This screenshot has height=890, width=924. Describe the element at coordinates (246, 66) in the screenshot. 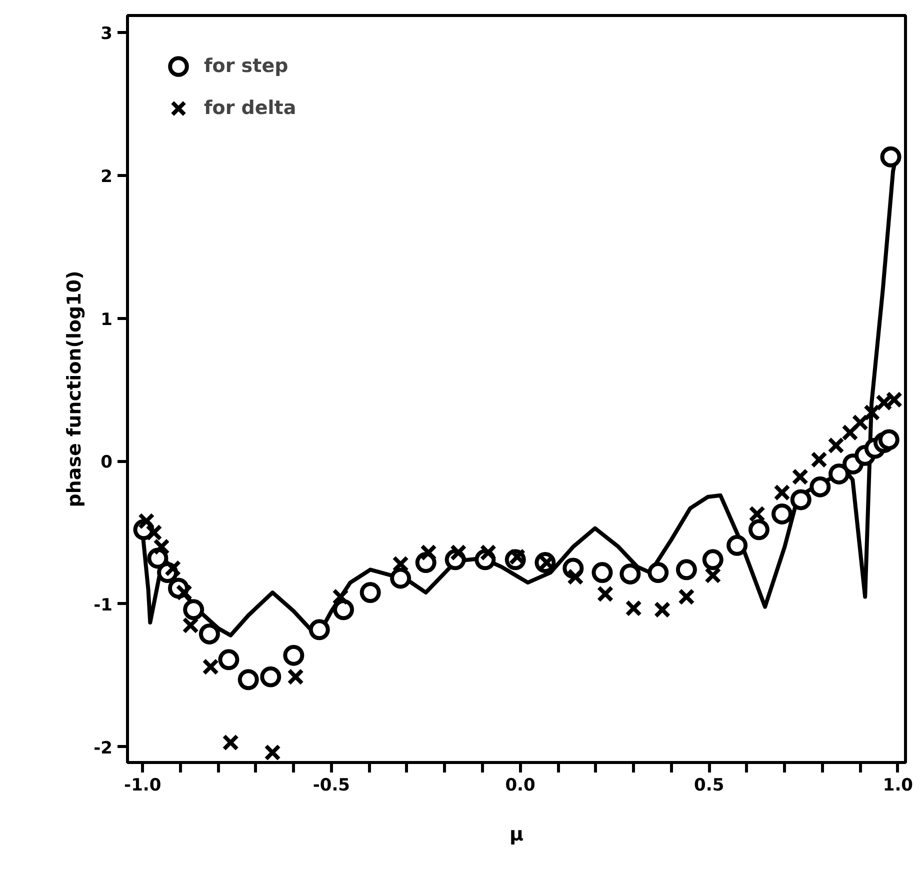

I see `legend-label: for step` at that location.